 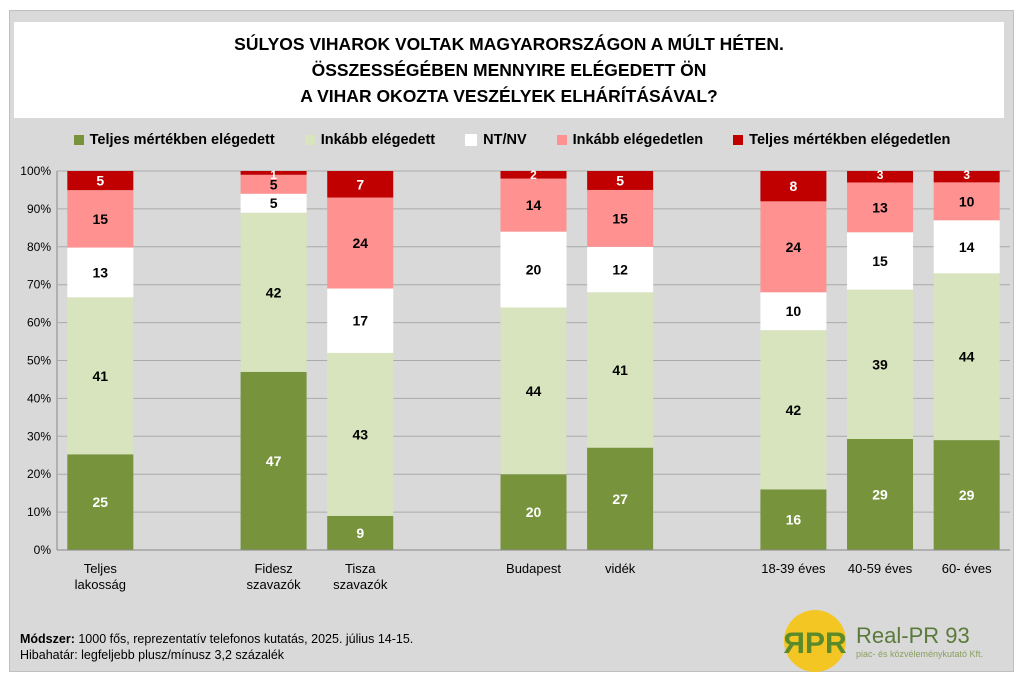 What do you see at coordinates (620, 499) in the screenshot?
I see `data-label: 27` at bounding box center [620, 499].